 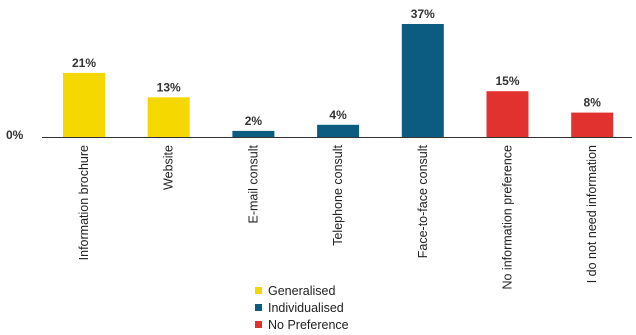 I want to click on category-label-3: E-mail consult, so click(x=253, y=183).